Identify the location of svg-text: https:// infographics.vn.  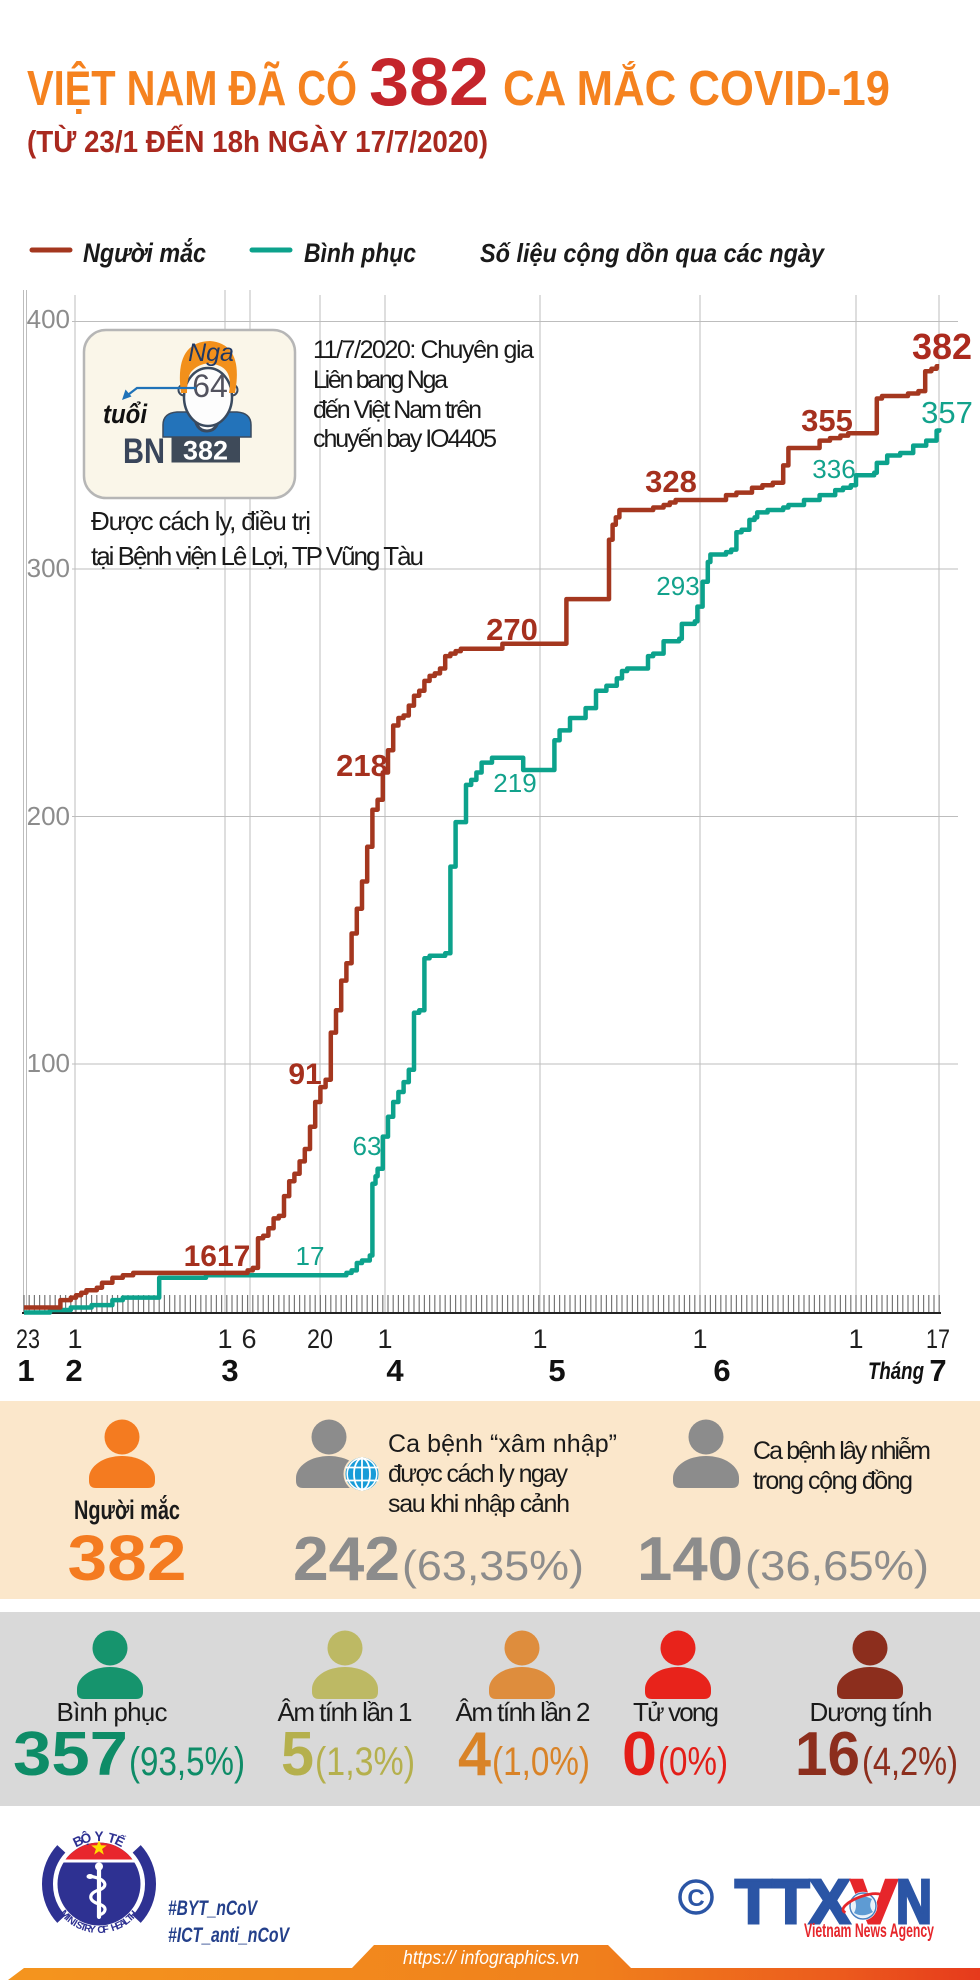
(491, 1958).